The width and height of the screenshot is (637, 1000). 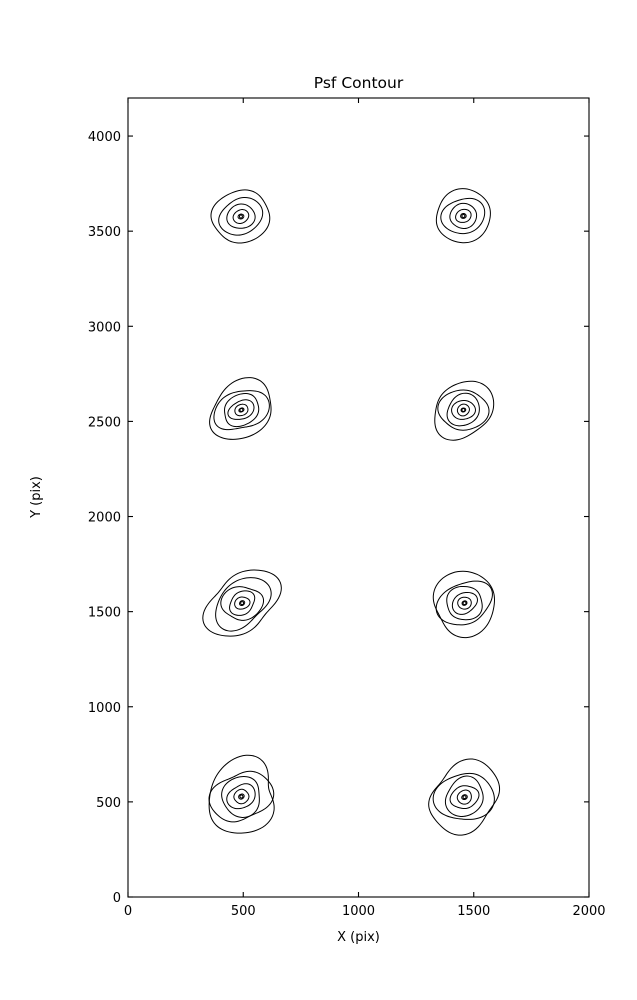 I want to click on x-tick-label: 1000, so click(x=358, y=911).